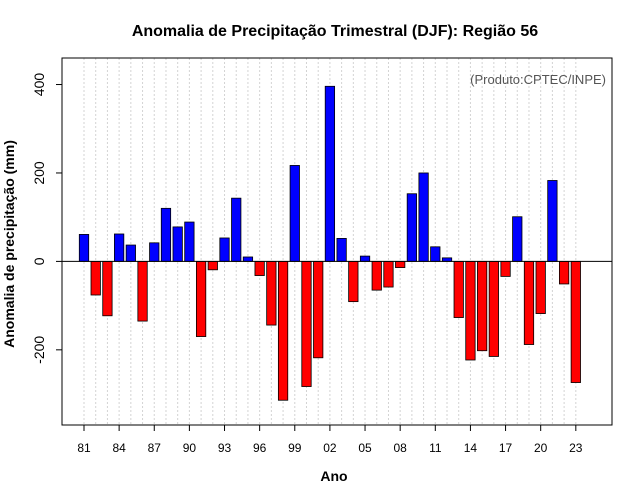 The width and height of the screenshot is (640, 500). Describe the element at coordinates (576, 448) in the screenshot. I see `x-tick-label: 23` at that location.